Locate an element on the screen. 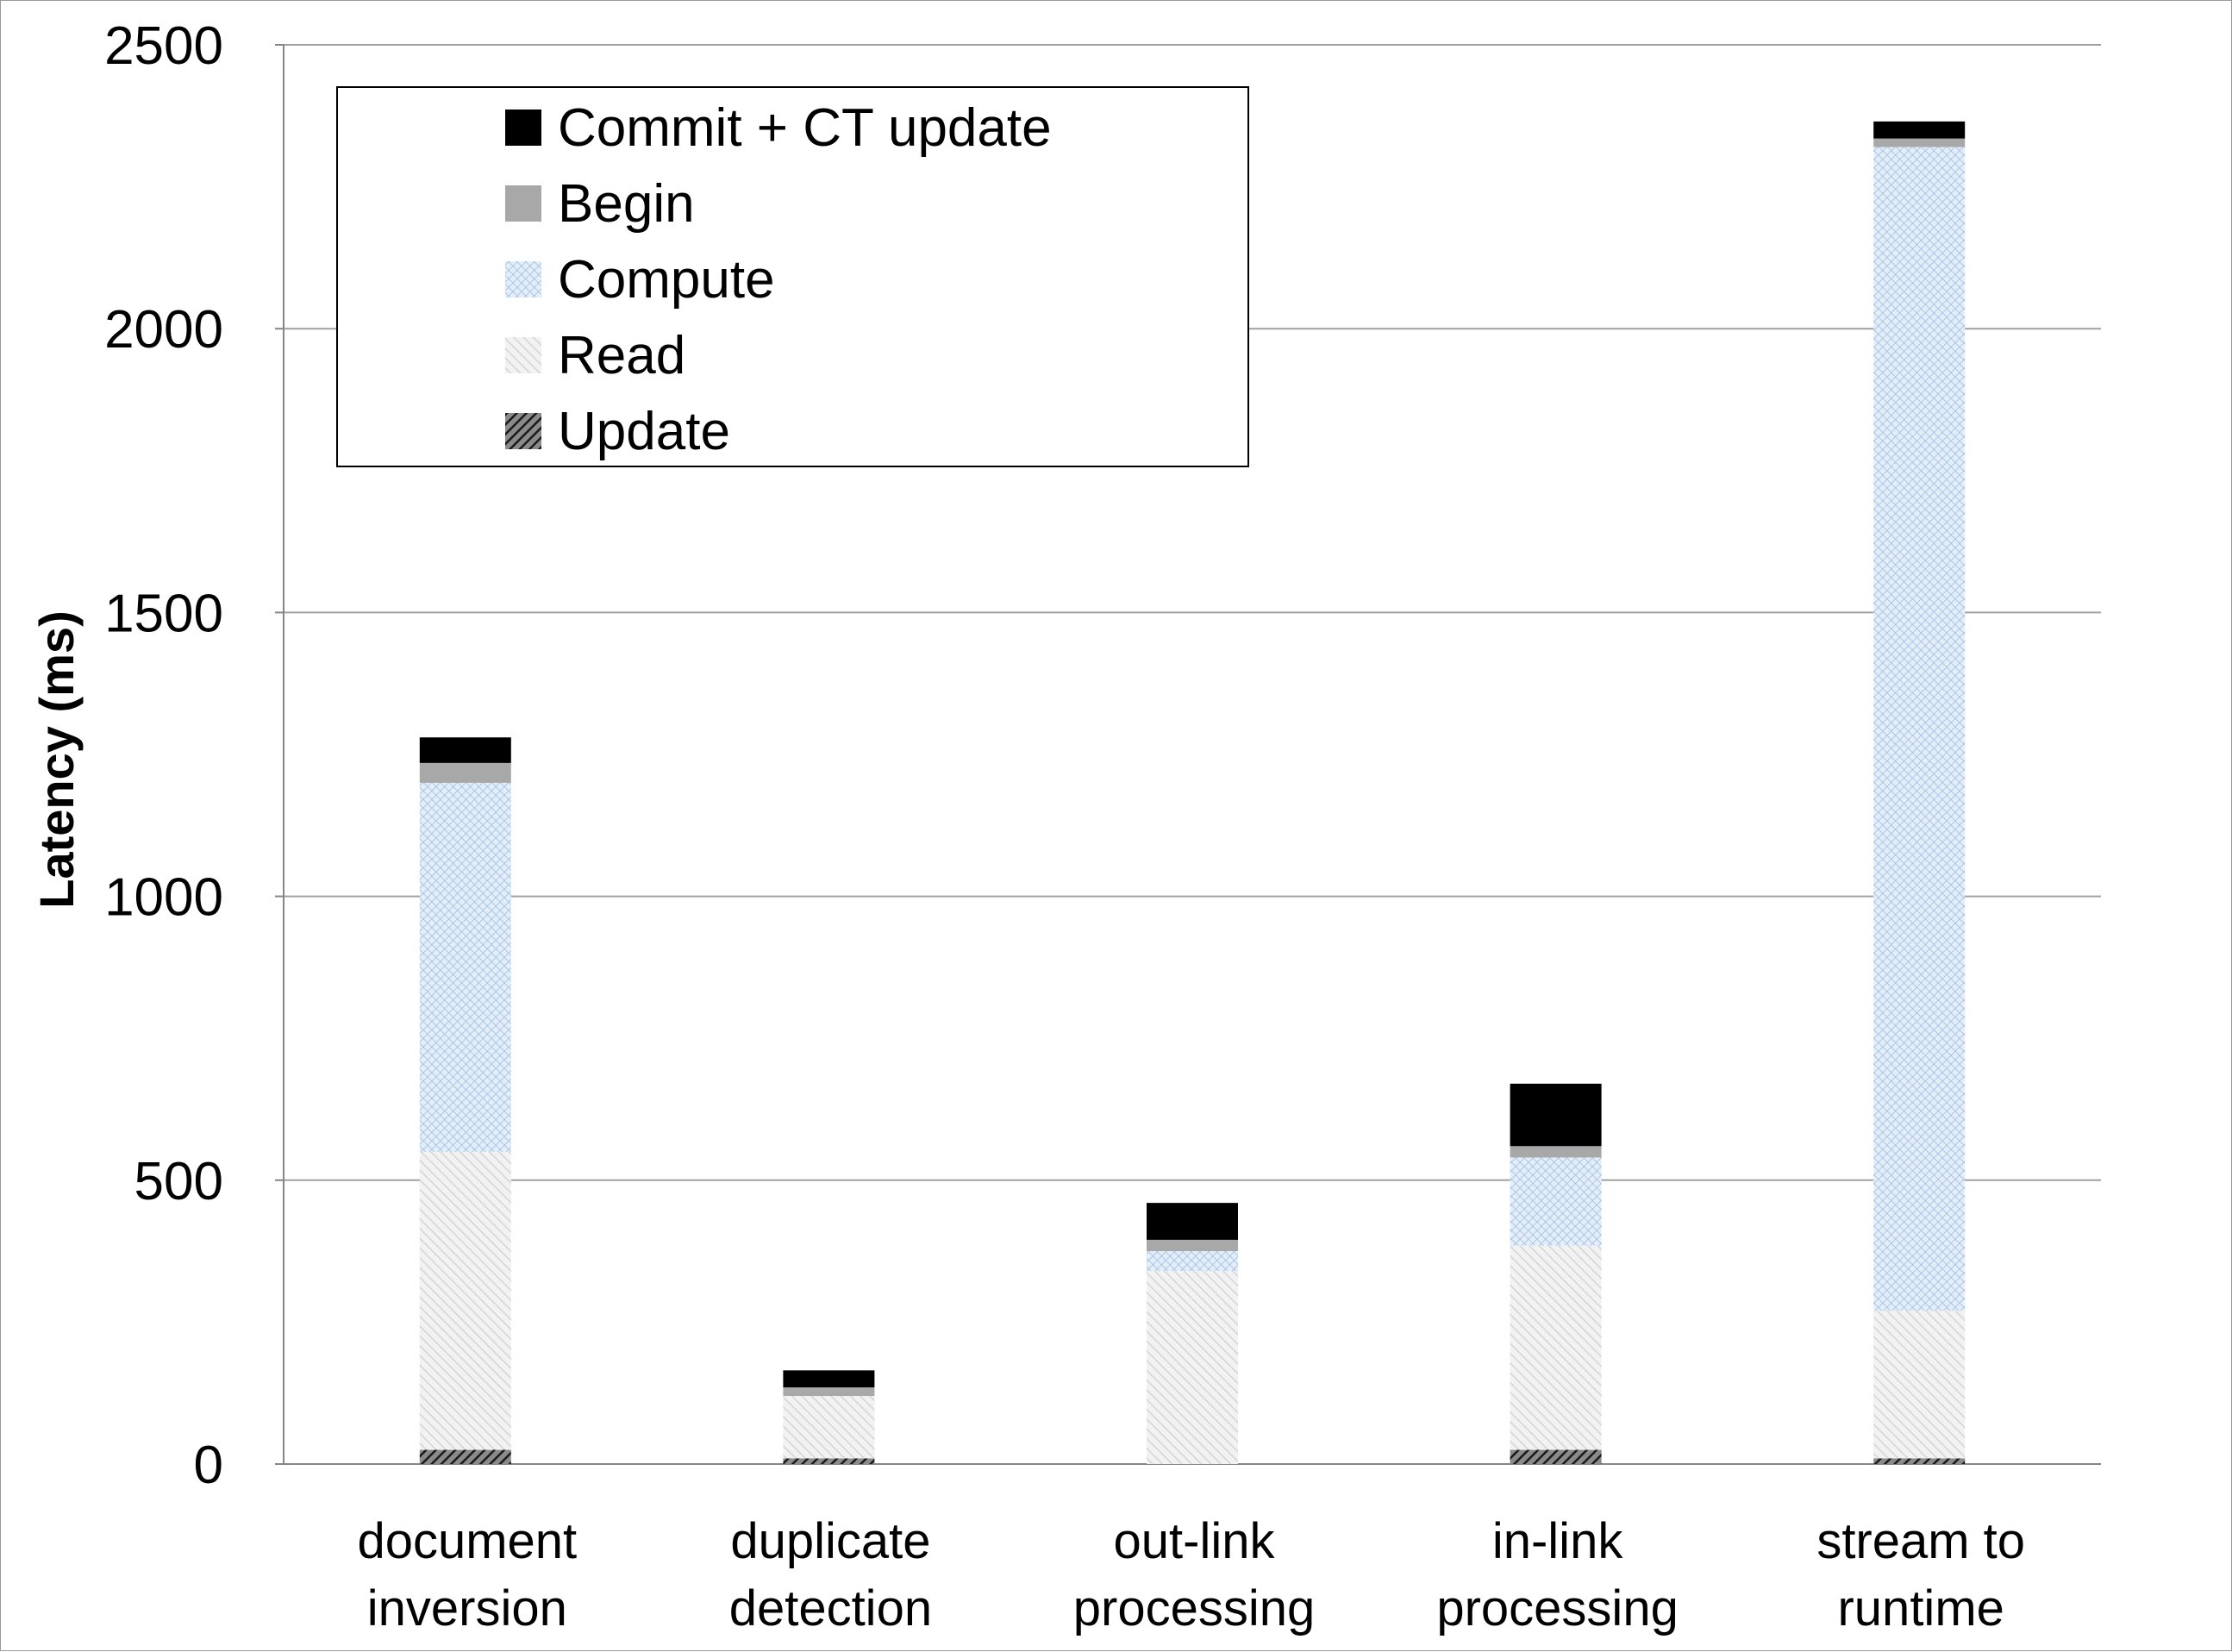  legend: Commit + CT update Begin Compute Read Update is located at coordinates (792, 276).